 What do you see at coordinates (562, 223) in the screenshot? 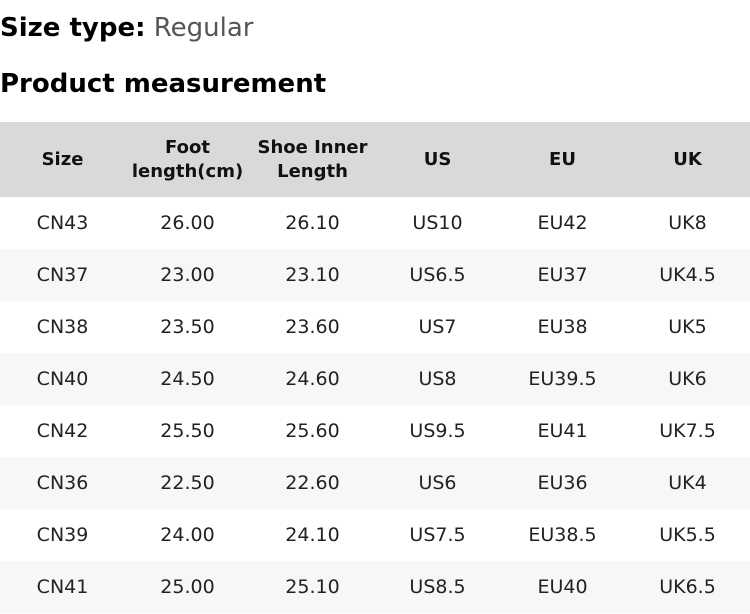
I see `table-cell: EU42` at bounding box center [562, 223].